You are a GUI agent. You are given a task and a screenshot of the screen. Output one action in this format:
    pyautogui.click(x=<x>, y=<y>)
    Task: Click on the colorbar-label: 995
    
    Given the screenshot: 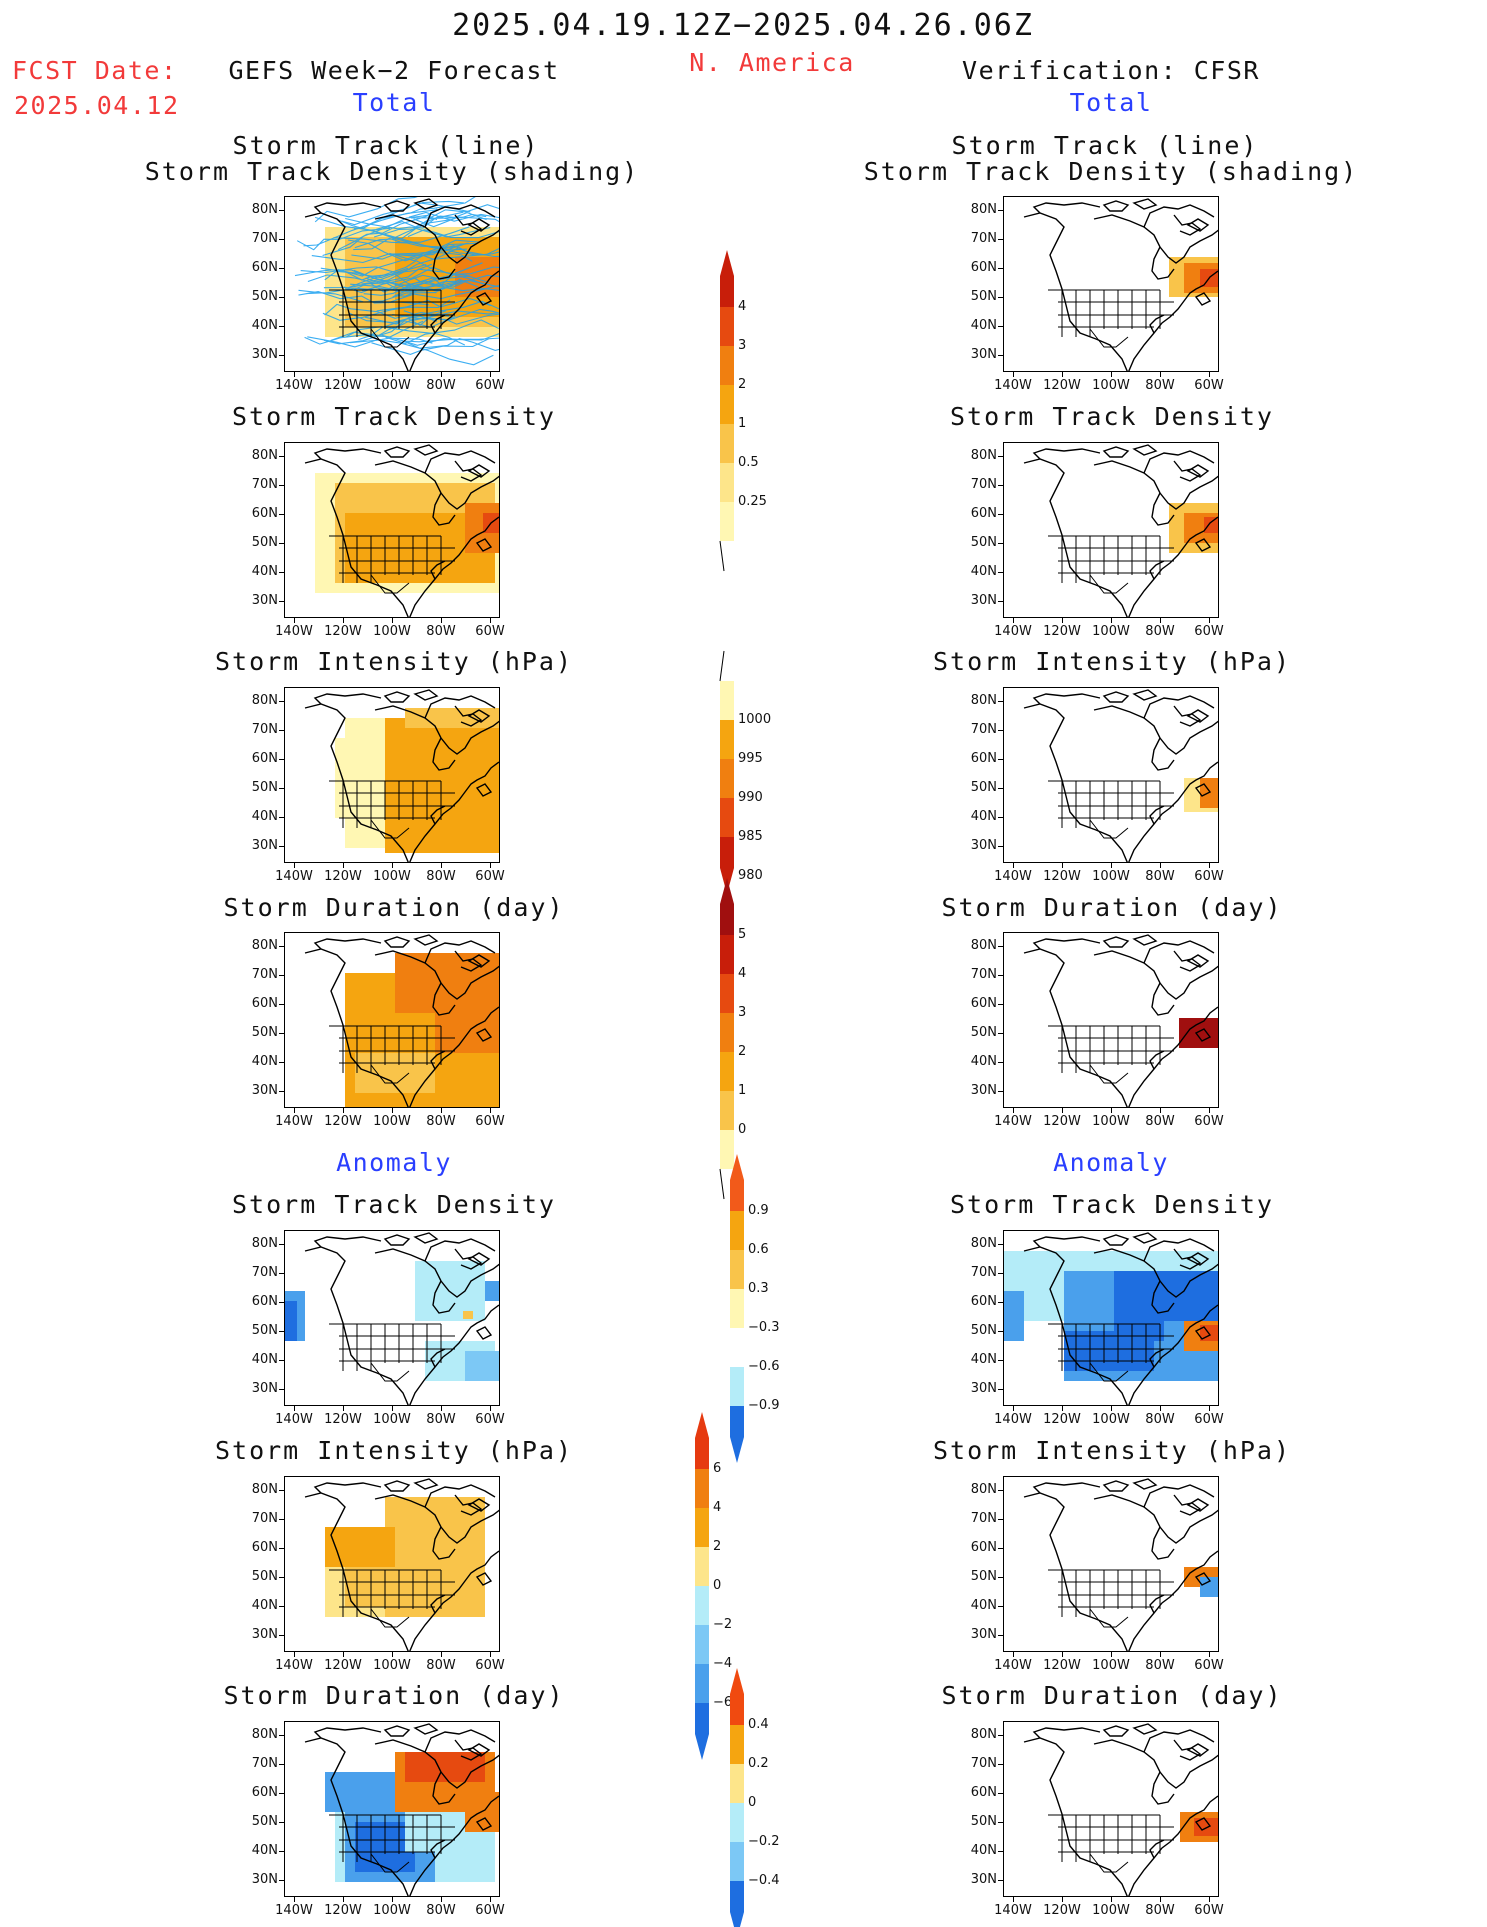 What is the action you would take?
    pyautogui.click(x=750, y=758)
    